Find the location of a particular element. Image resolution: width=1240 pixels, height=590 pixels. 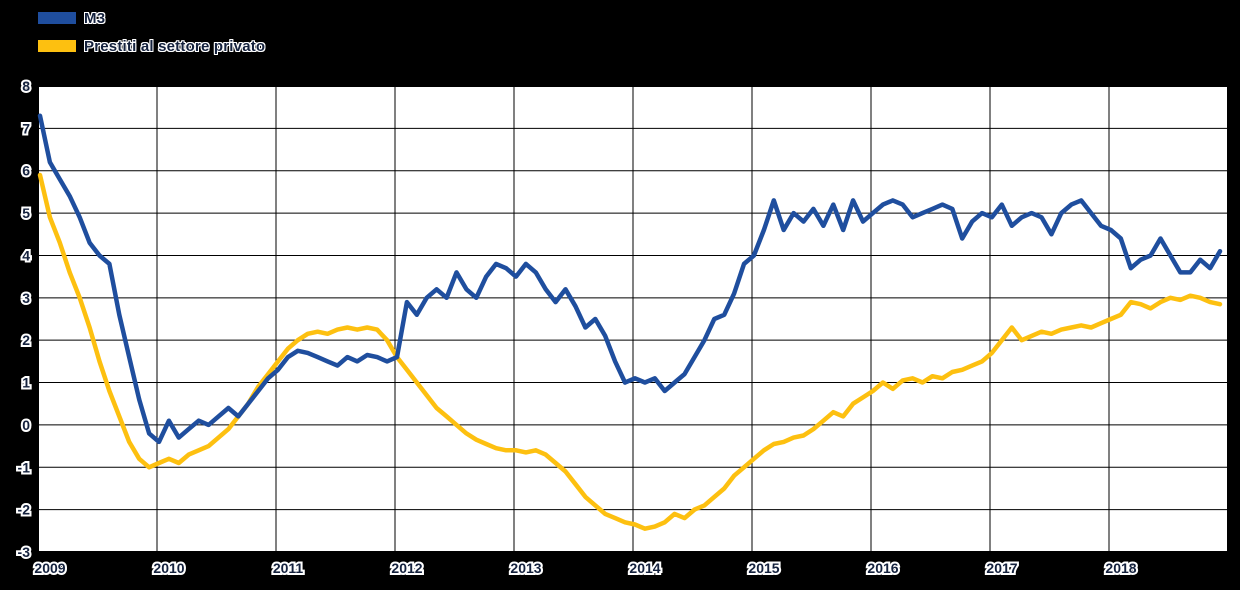

x-tick-label-halo: 2017 is located at coordinates (1001, 568).